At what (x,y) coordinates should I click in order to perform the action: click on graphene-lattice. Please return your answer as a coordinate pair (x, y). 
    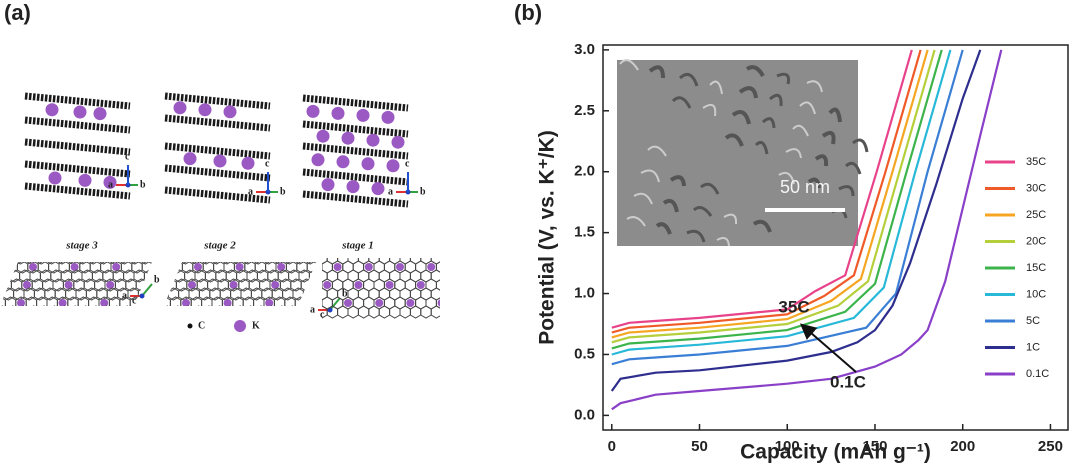
    Looking at the image, I should click on (81, 283).